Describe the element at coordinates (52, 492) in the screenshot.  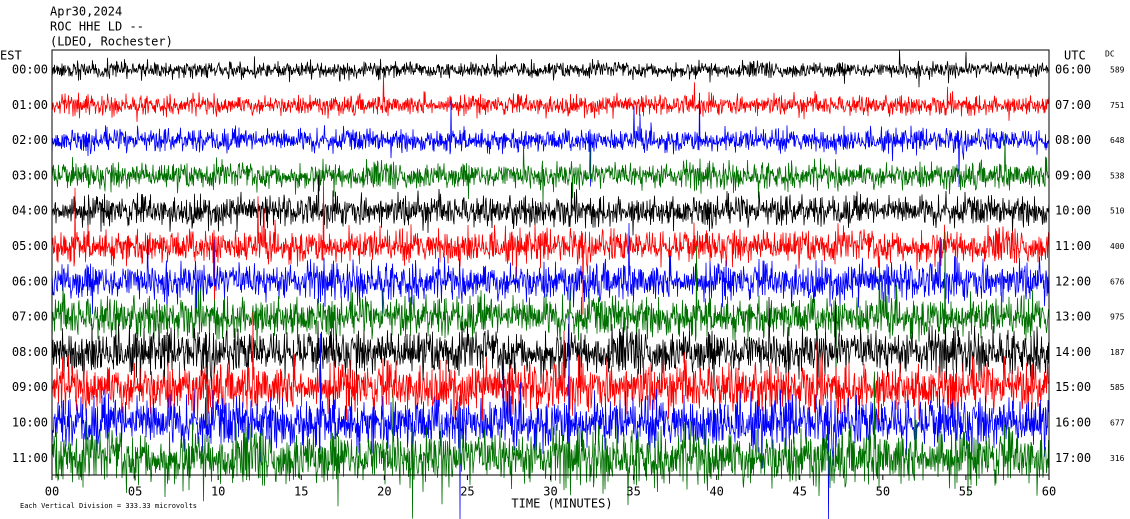
I see `x-tick-label: 00` at that location.